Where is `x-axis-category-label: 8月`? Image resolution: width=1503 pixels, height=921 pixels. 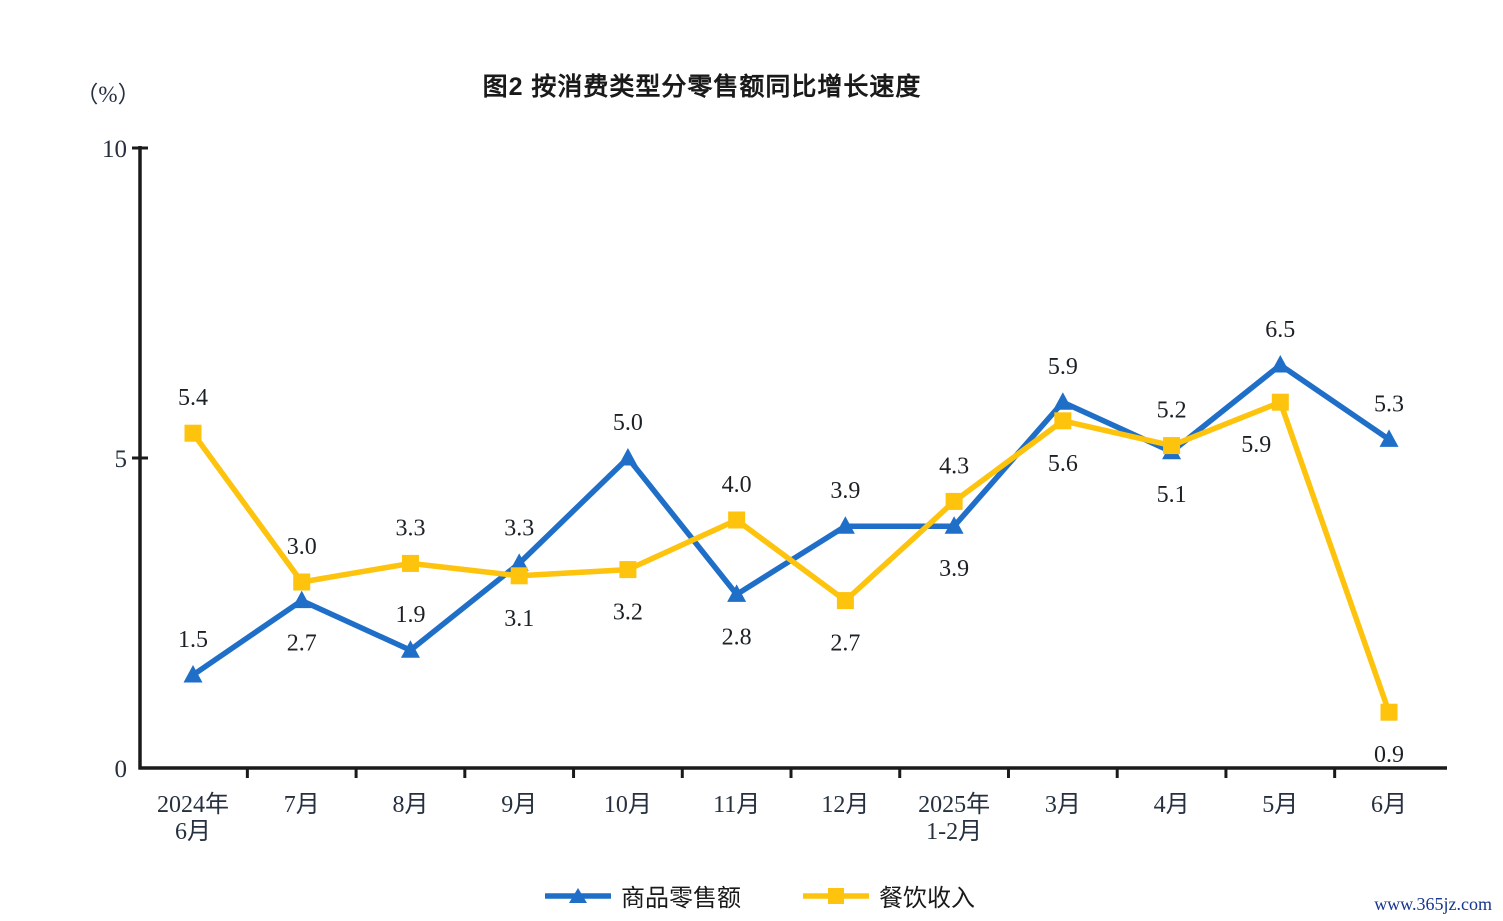
x-axis-category-label: 8月 is located at coordinates (410, 805).